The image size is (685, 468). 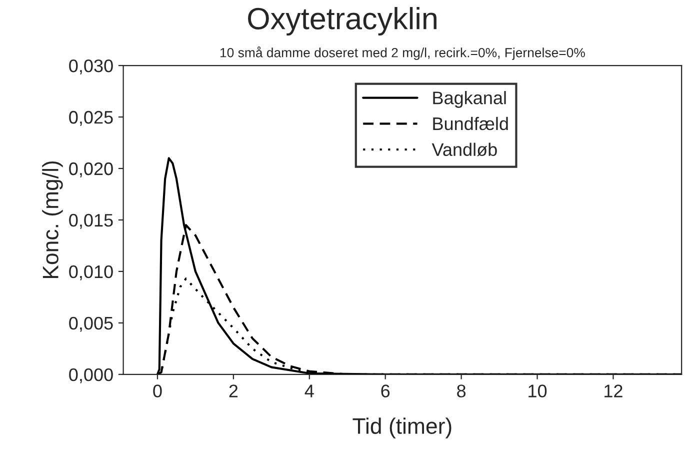 I want to click on x-tick-label: 2, so click(x=233, y=391).